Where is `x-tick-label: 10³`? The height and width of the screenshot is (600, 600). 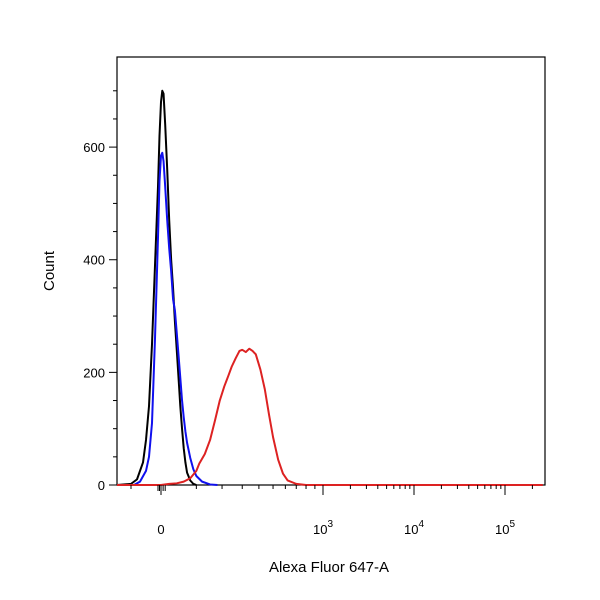
x-tick-label: 10³ is located at coordinates (323, 528).